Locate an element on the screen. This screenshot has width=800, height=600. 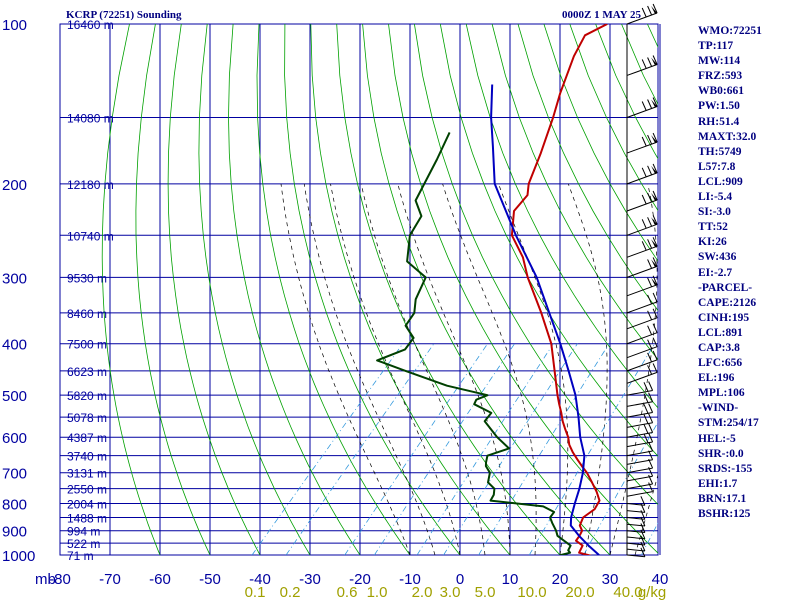
pressure-tick-label: 1000 is located at coordinates (18, 556).